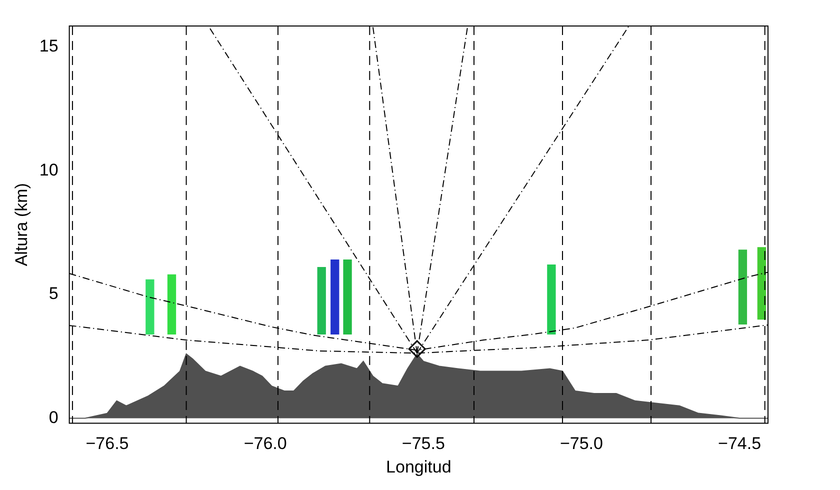  I want to click on y-tick-label: 5, so click(53, 294).